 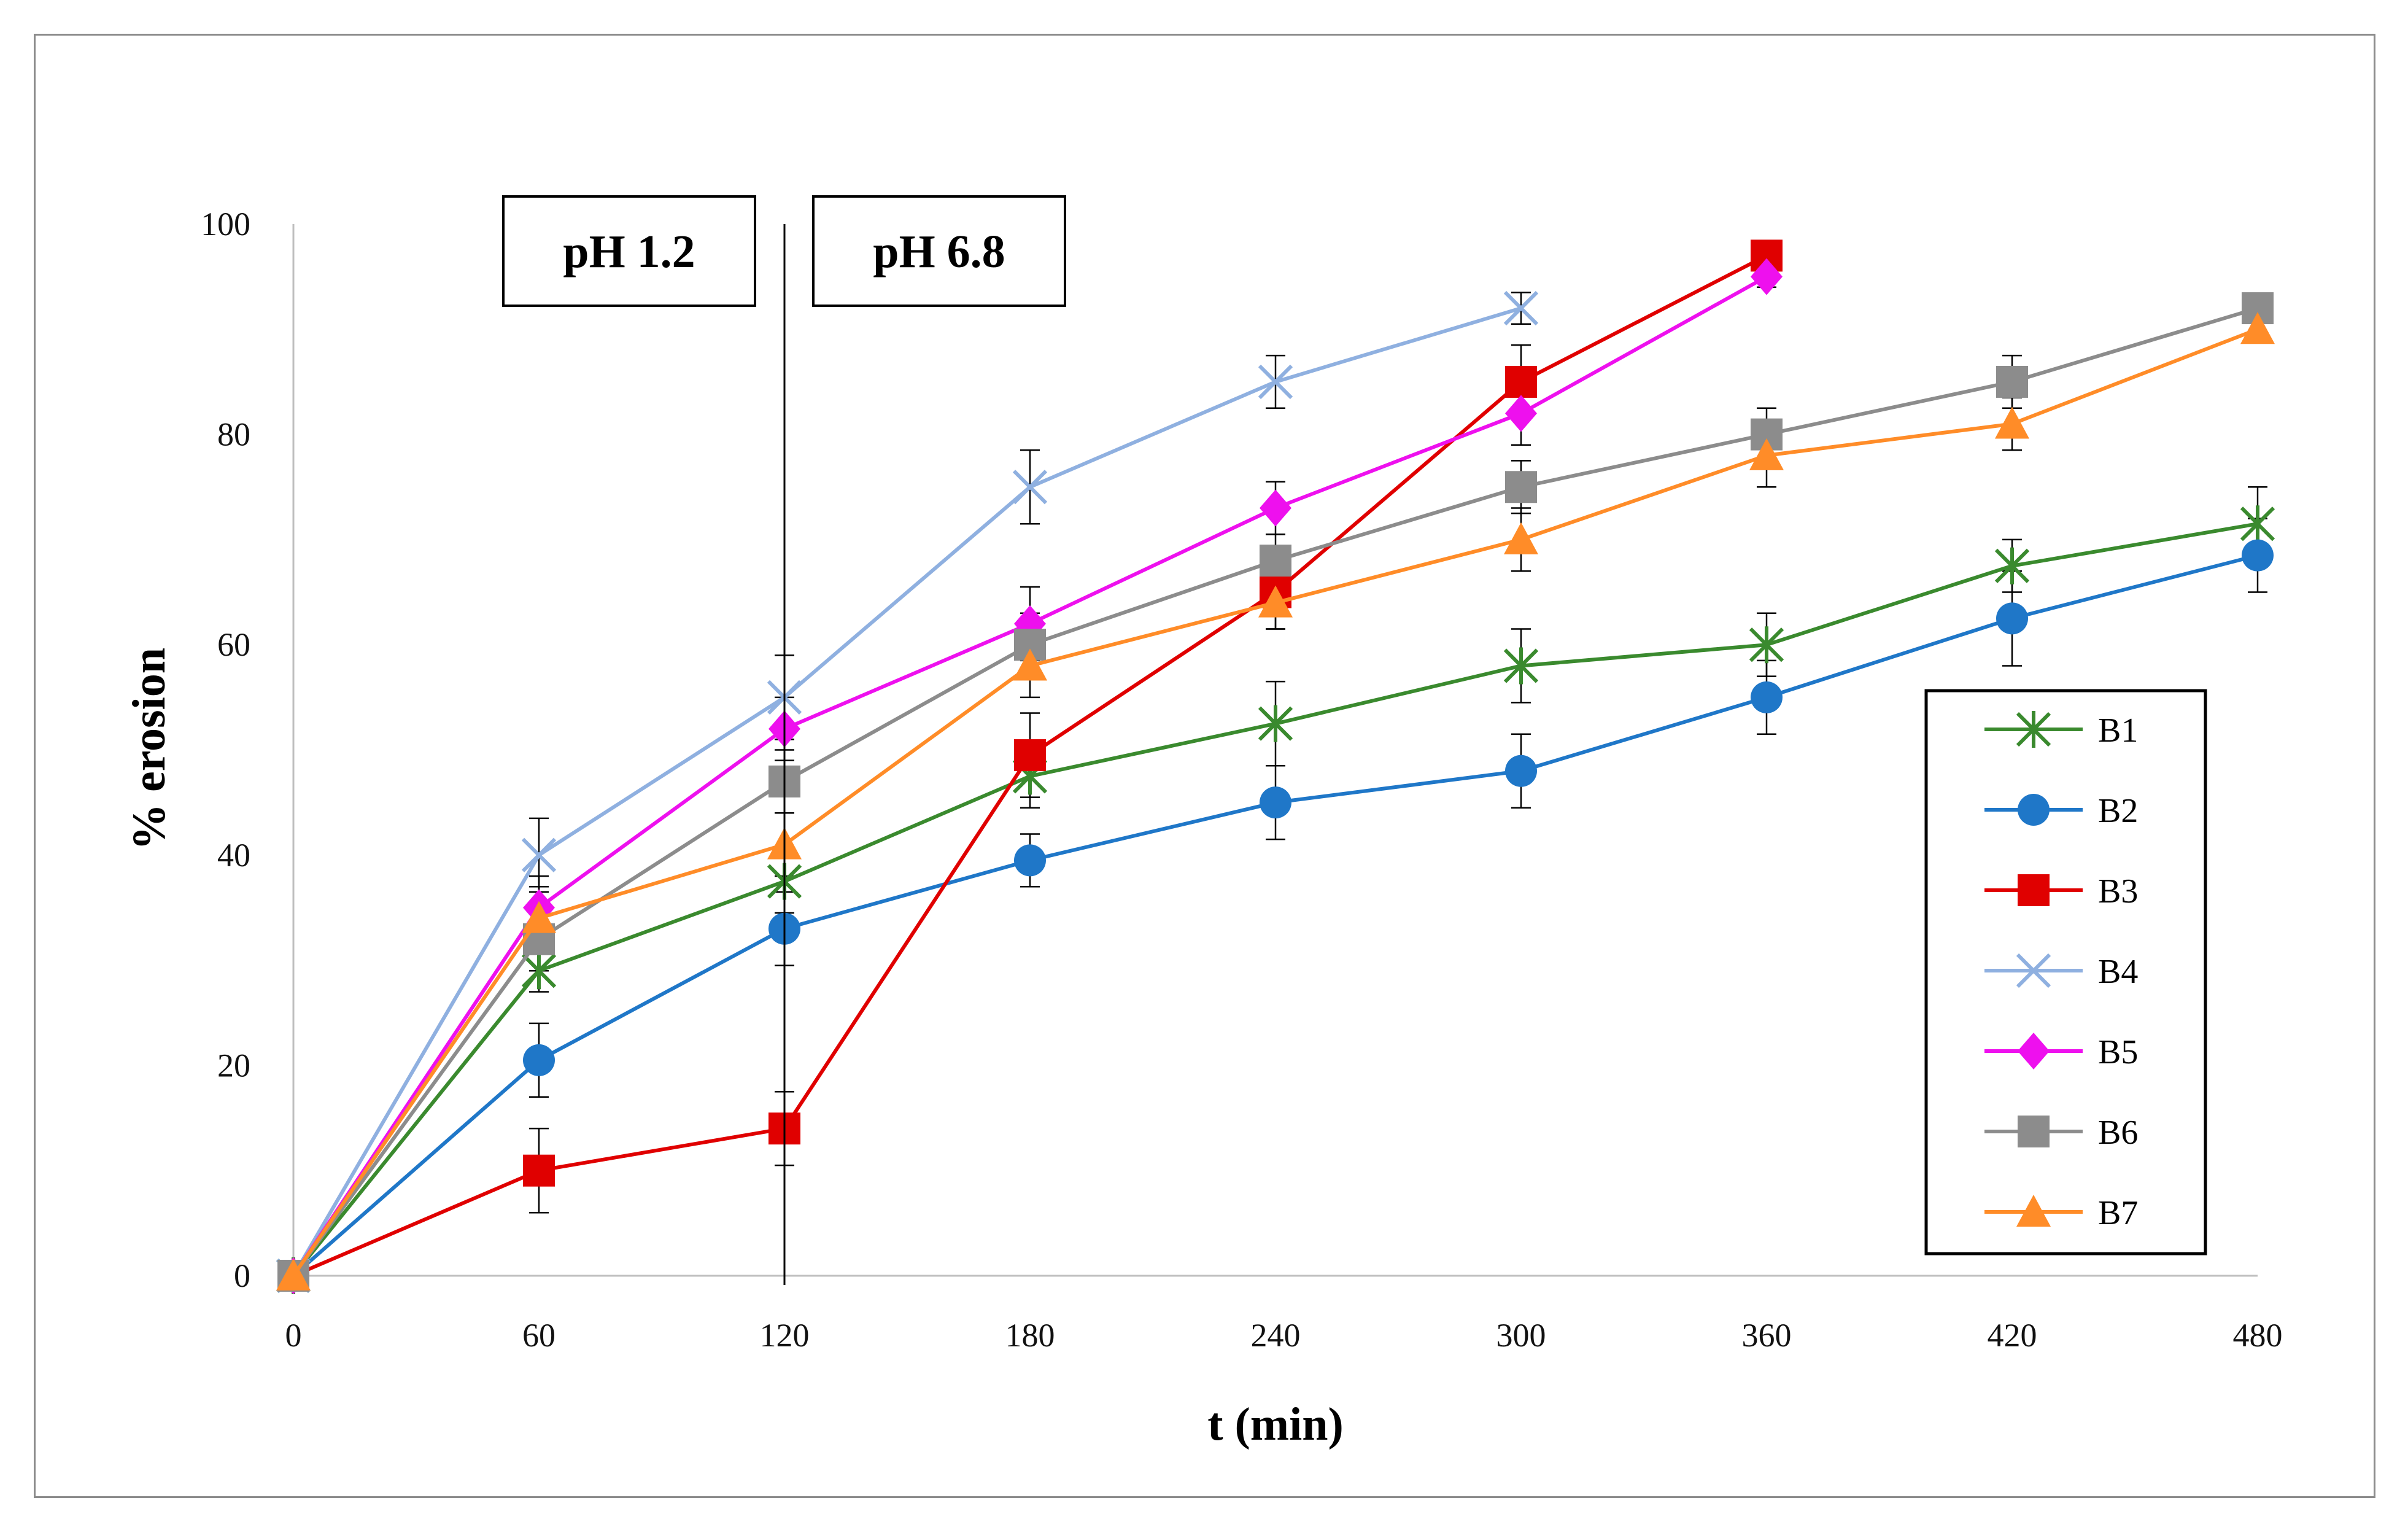 What do you see at coordinates (242, 1275) in the screenshot?
I see `y-tick-label: 0` at bounding box center [242, 1275].